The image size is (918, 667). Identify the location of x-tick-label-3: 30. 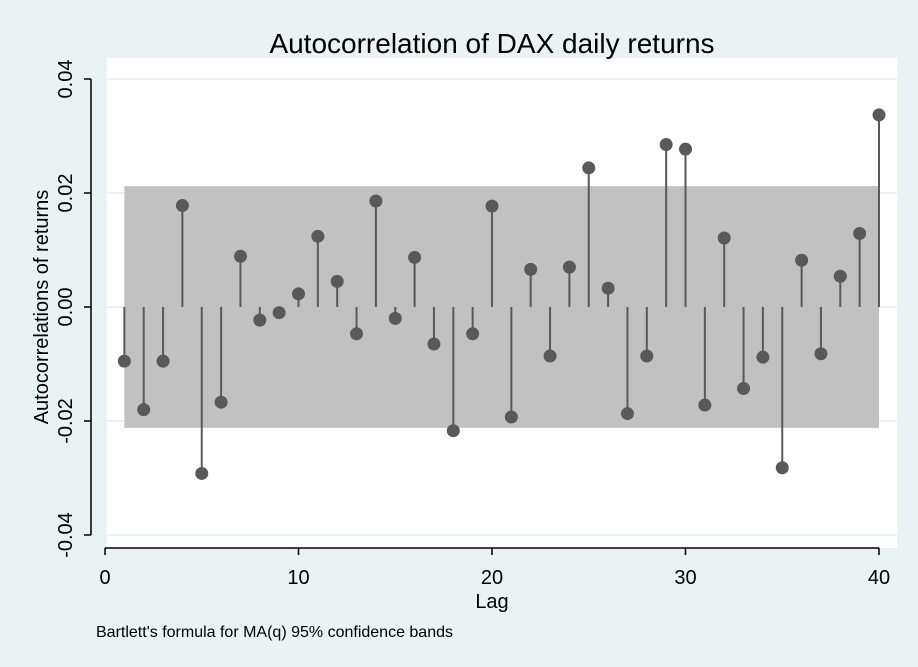
(685, 578).